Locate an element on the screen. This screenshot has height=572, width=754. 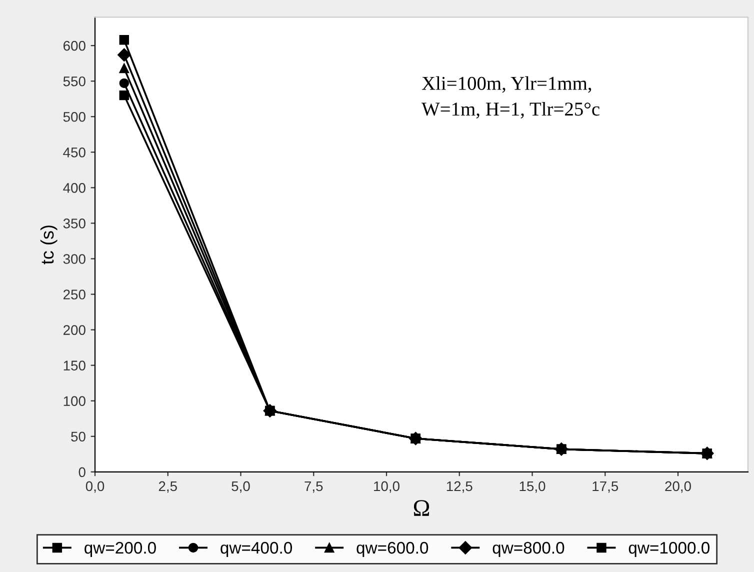
x-axis-title: Ω is located at coordinates (422, 508).